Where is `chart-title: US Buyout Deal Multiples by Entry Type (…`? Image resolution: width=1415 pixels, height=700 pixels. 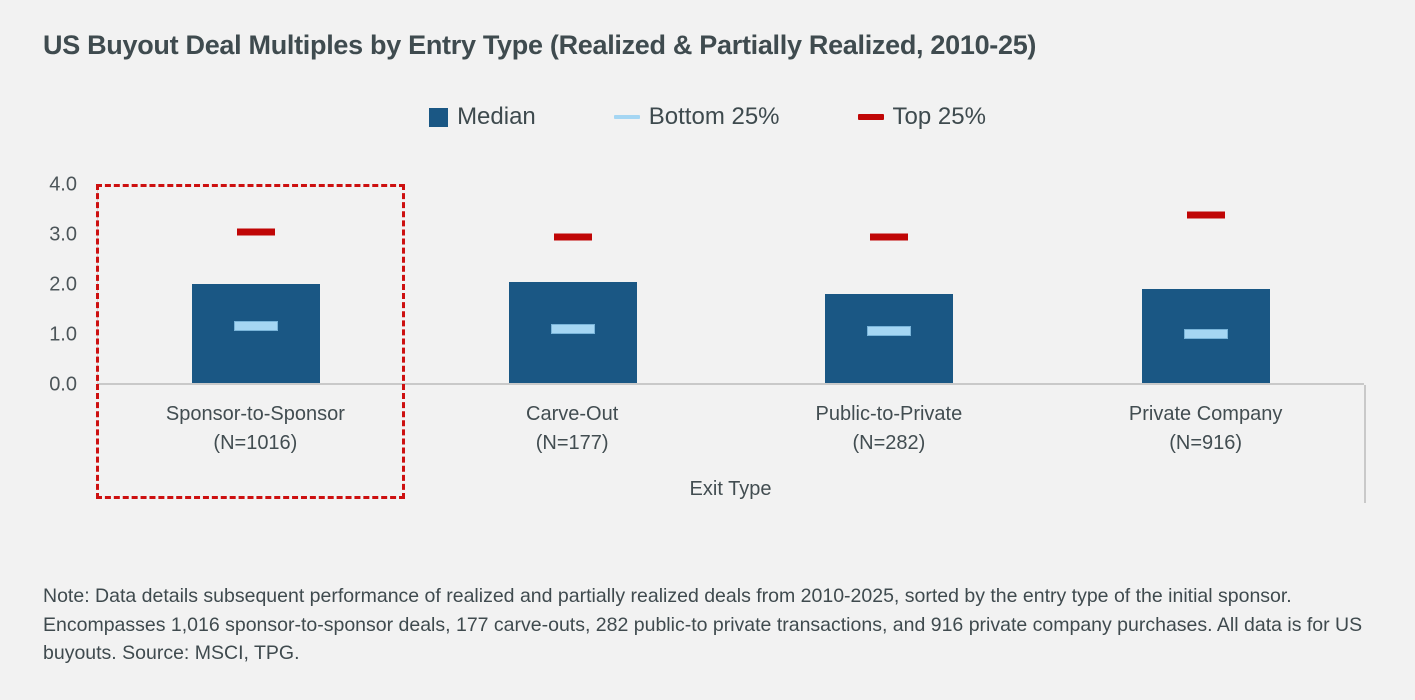 chart-title: US Buyout Deal Multiples by Entry Type (… is located at coordinates (540, 45).